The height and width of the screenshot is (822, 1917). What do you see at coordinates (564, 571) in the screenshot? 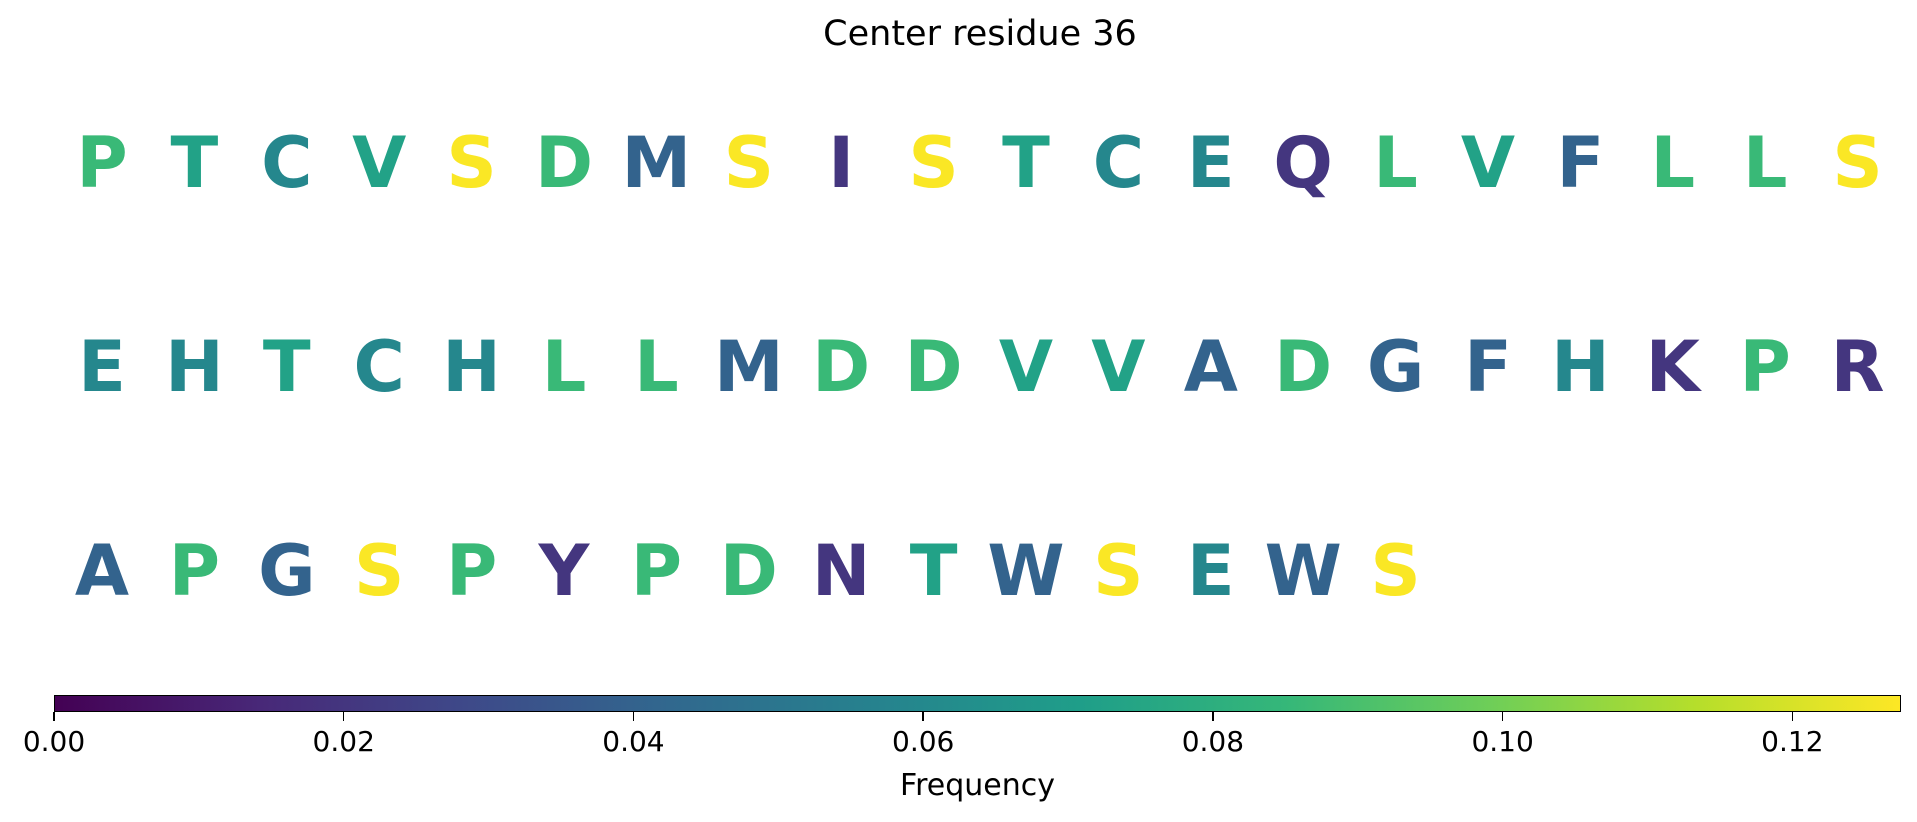
I see `residue-letter: Y` at bounding box center [564, 571].